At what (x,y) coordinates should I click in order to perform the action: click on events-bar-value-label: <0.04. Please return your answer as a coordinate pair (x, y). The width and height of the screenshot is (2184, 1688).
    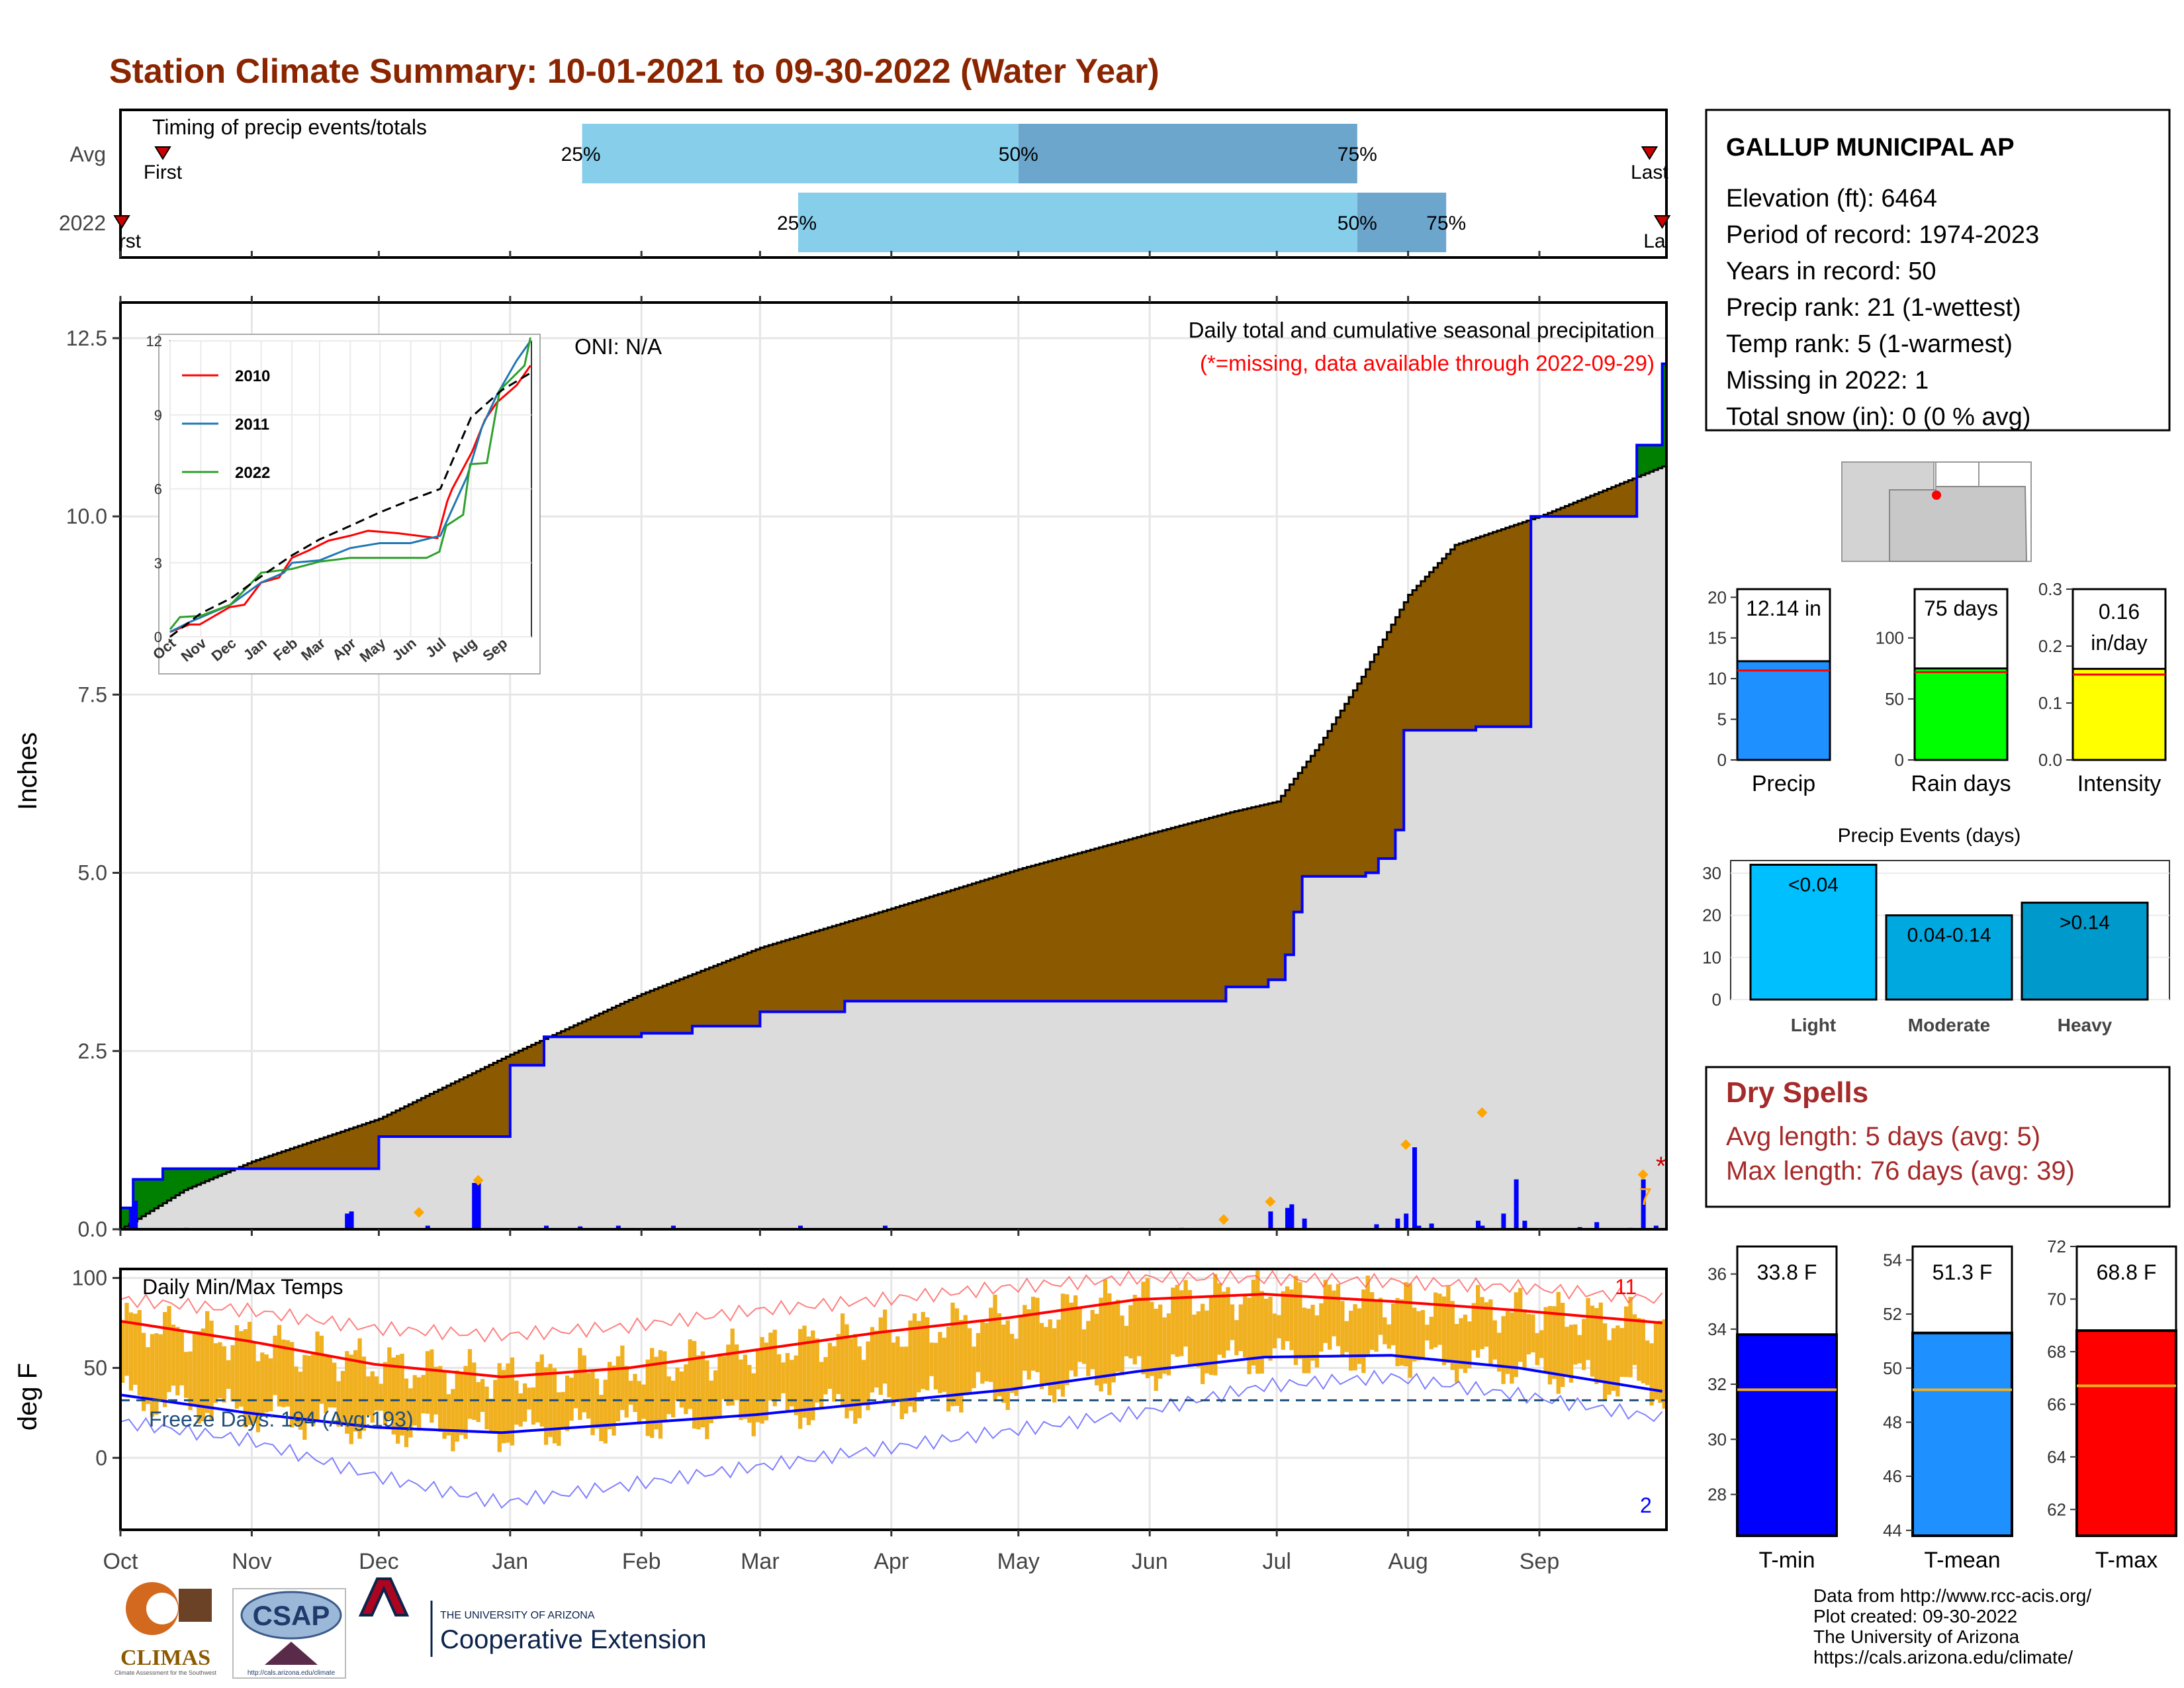
    Looking at the image, I should click on (1814, 885).